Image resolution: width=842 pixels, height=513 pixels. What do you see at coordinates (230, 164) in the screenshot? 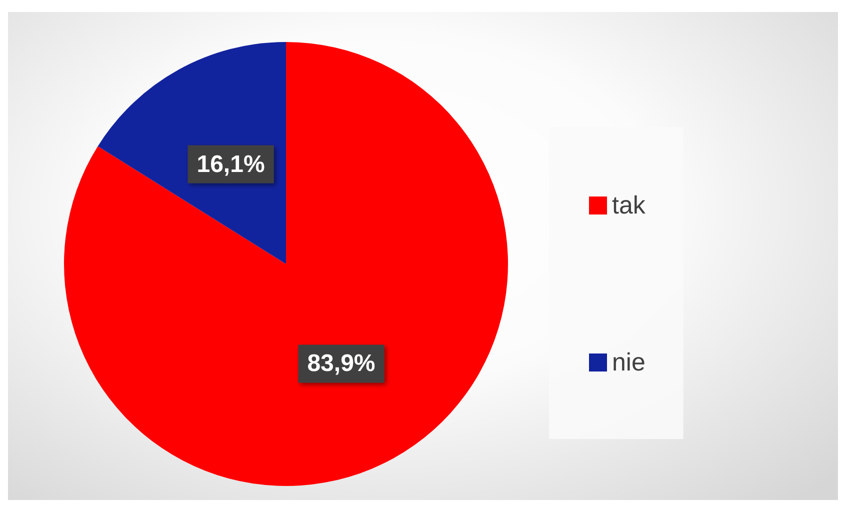
I see `data-label: 16,1%` at bounding box center [230, 164].